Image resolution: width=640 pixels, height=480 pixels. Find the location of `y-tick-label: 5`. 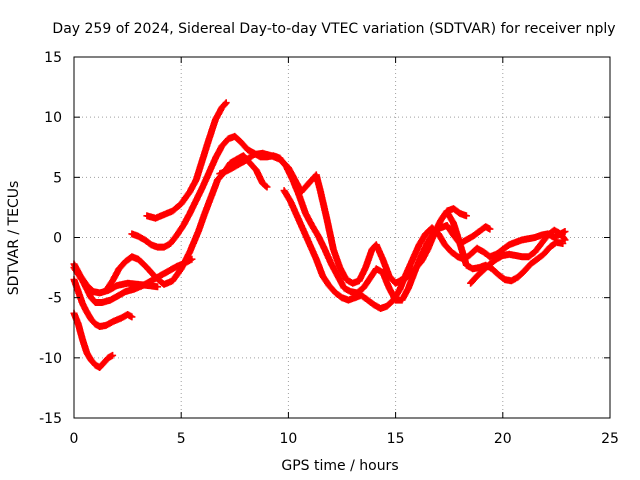

y-tick-label: 5 is located at coordinates (57, 178).